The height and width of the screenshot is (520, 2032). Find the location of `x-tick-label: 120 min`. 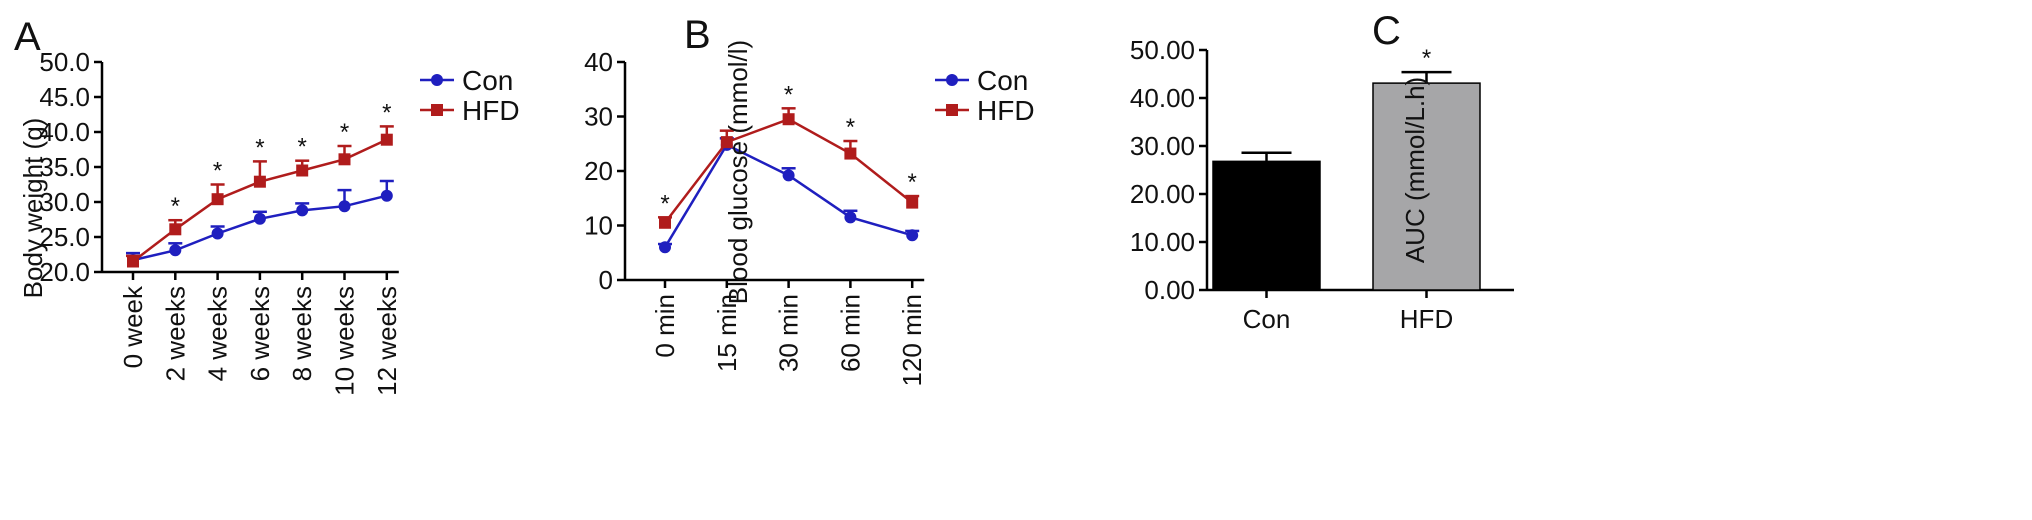

x-tick-label: 120 min is located at coordinates (912, 340).